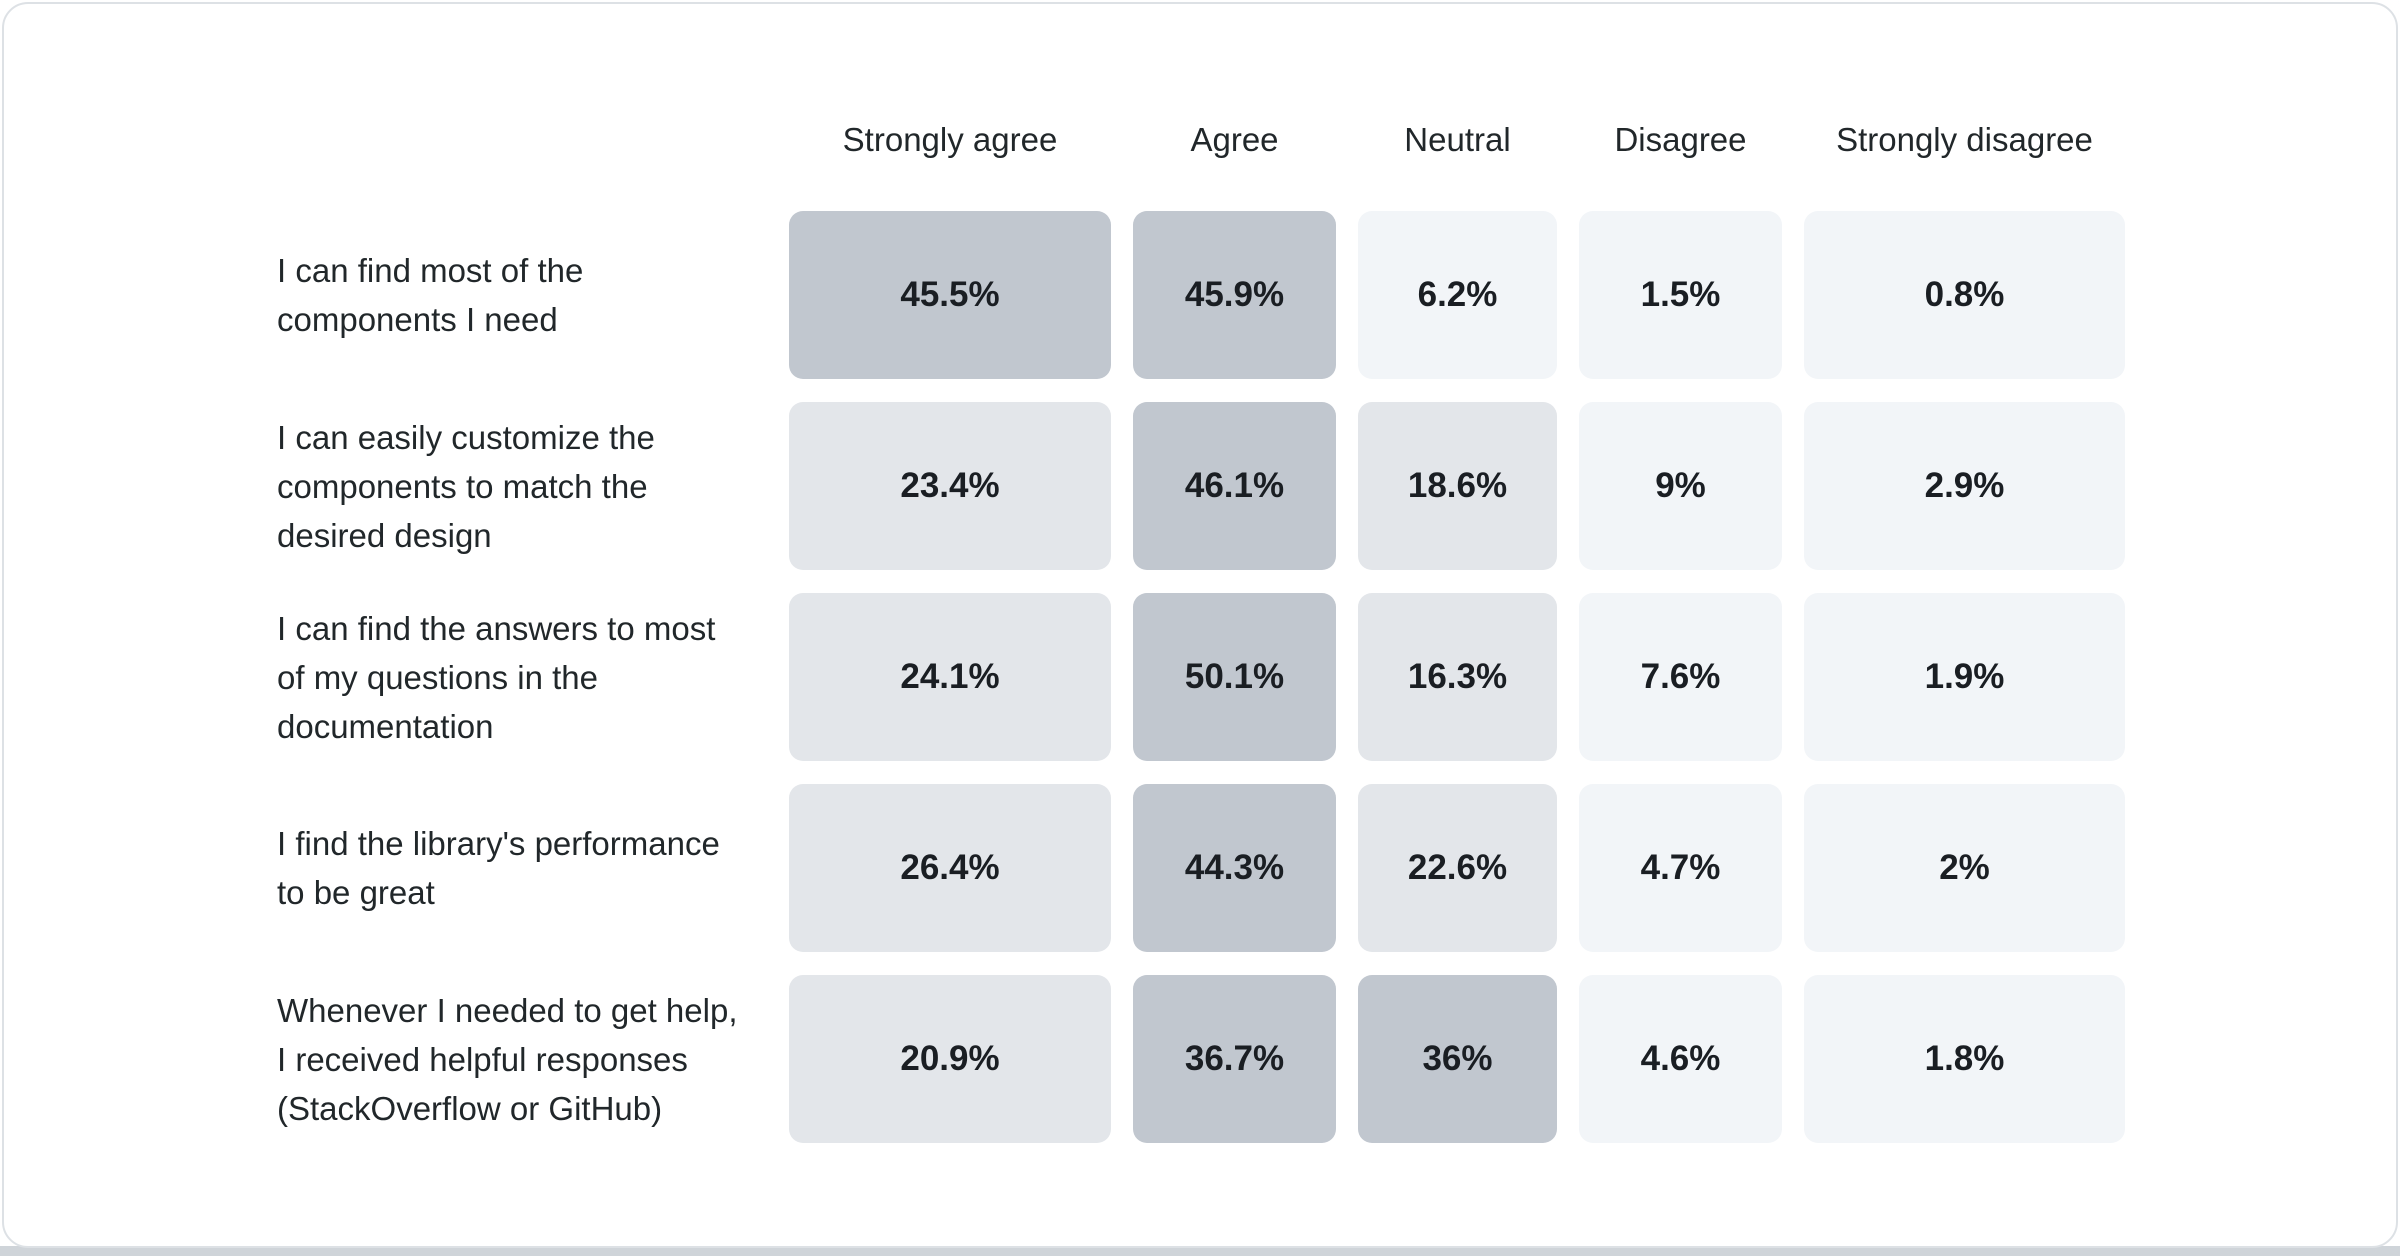 The height and width of the screenshot is (1256, 2400). Describe the element at coordinates (1457, 139) in the screenshot. I see `column-header-neutral: Neutral` at that location.